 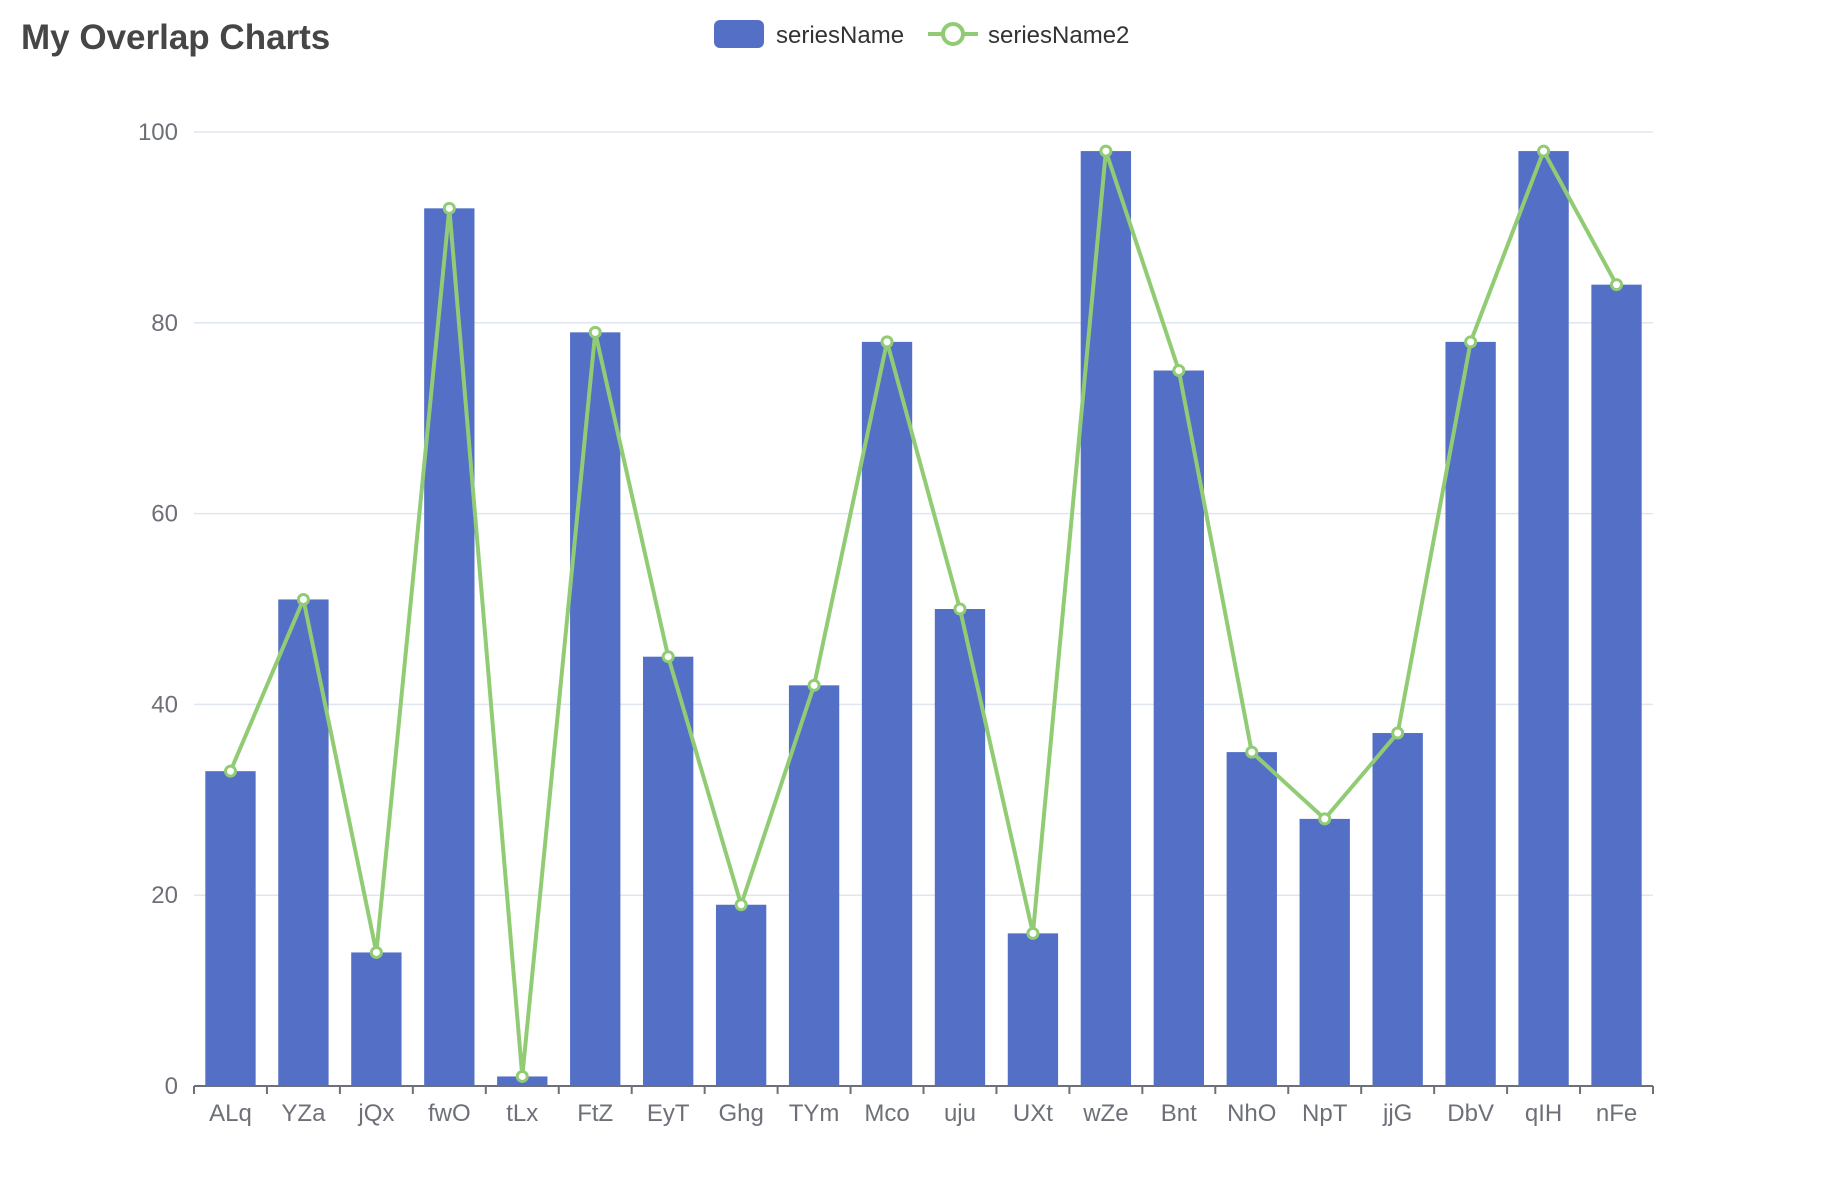 I want to click on x-tick-label: NhO, so click(x=1251, y=1113).